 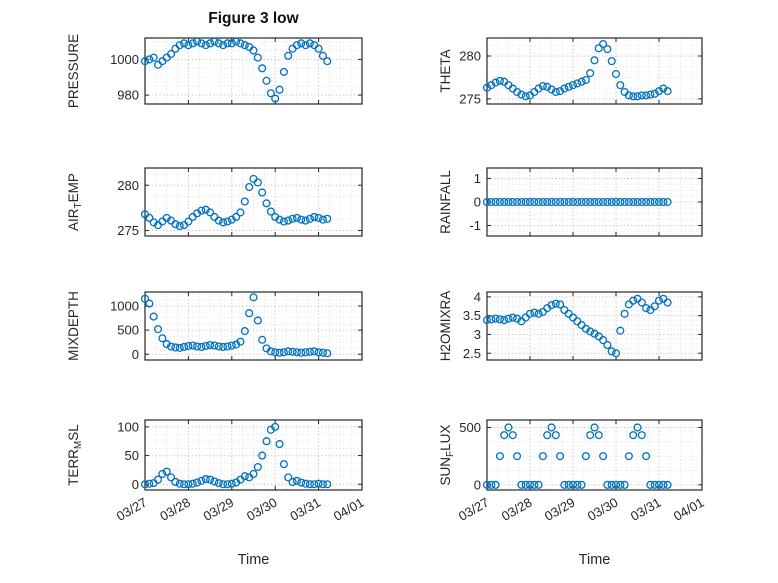 I want to click on y-tick-label: 0, so click(x=135, y=484).